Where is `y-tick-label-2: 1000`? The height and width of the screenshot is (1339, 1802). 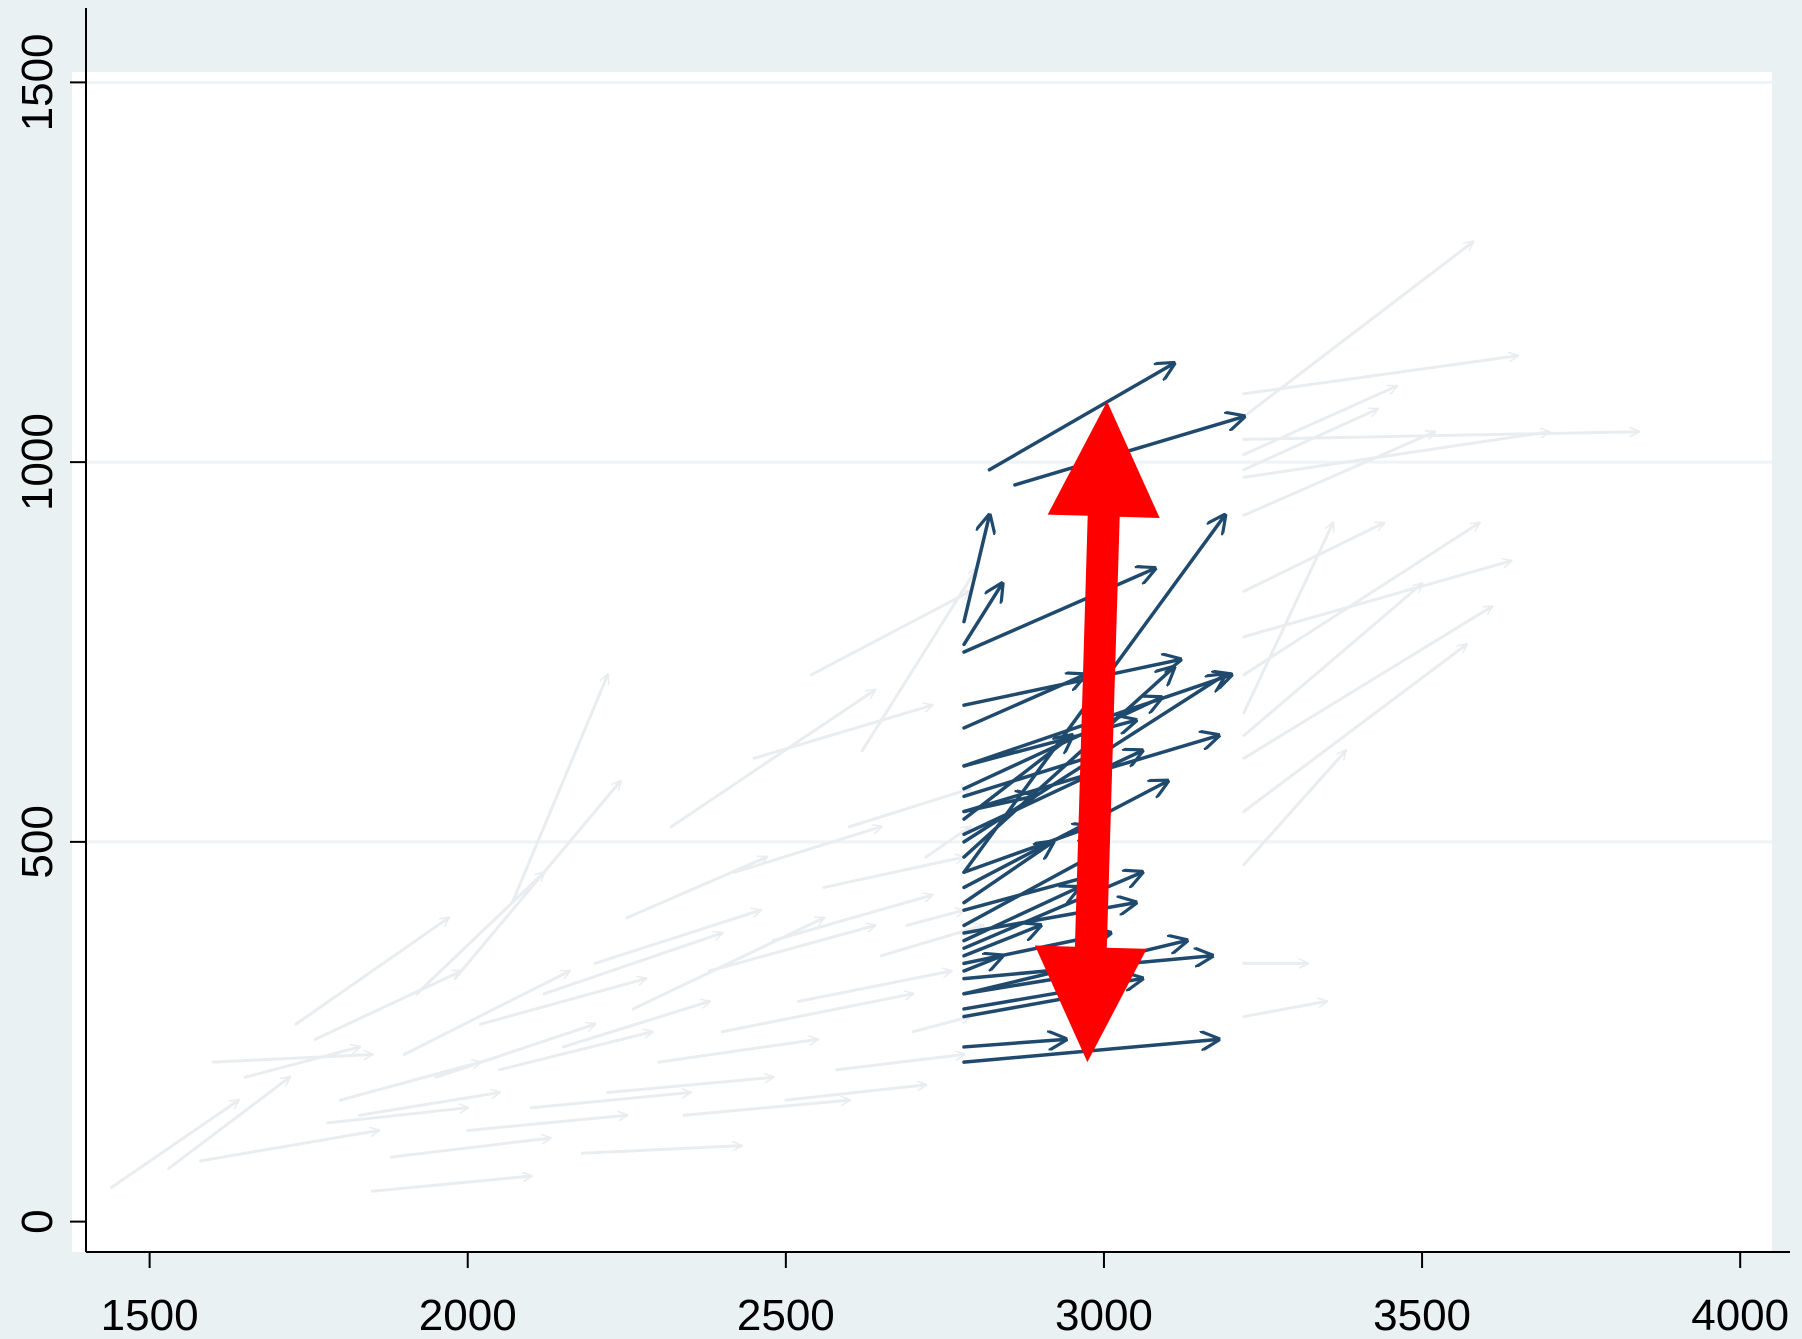
y-tick-label-2: 1000 is located at coordinates (37, 462).